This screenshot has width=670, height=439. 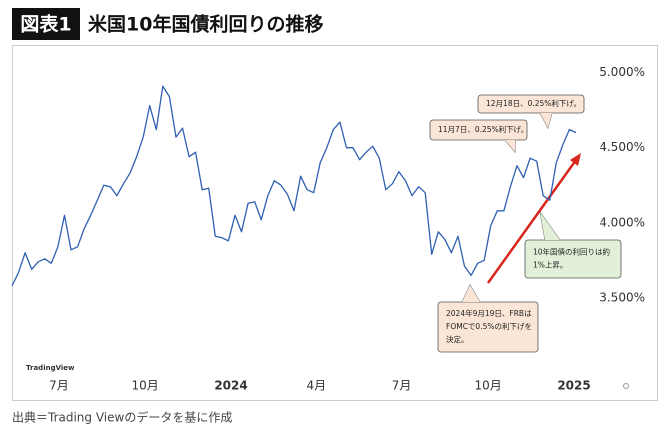 I want to click on y-tick-label: 4.500%, so click(x=622, y=147).